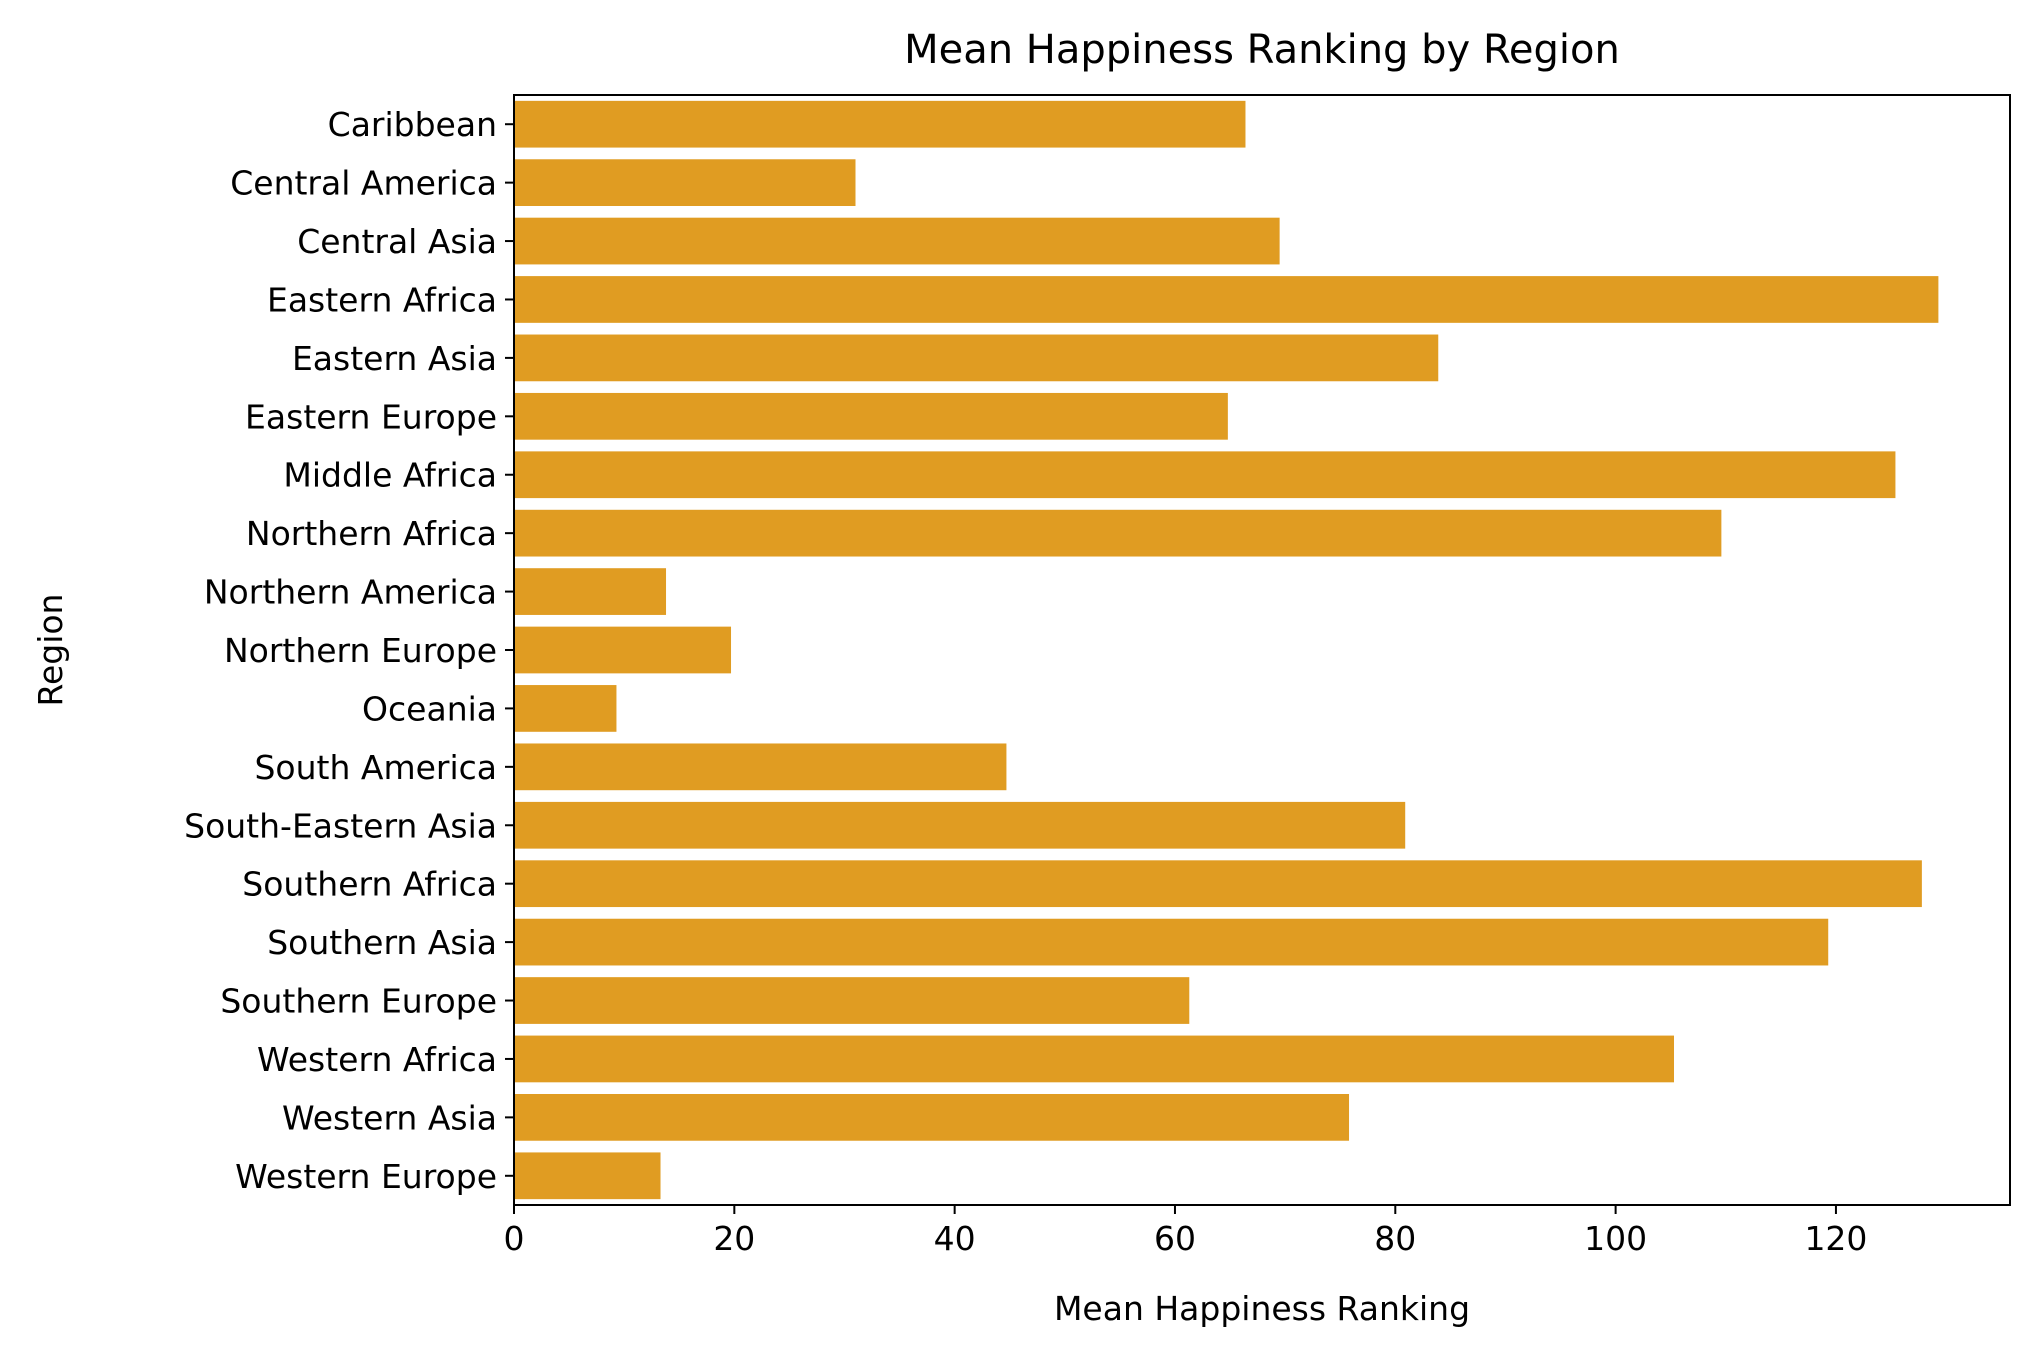 This screenshot has width=2028, height=1357. I want to click on x-tick-label-20: 20, so click(734, 1238).